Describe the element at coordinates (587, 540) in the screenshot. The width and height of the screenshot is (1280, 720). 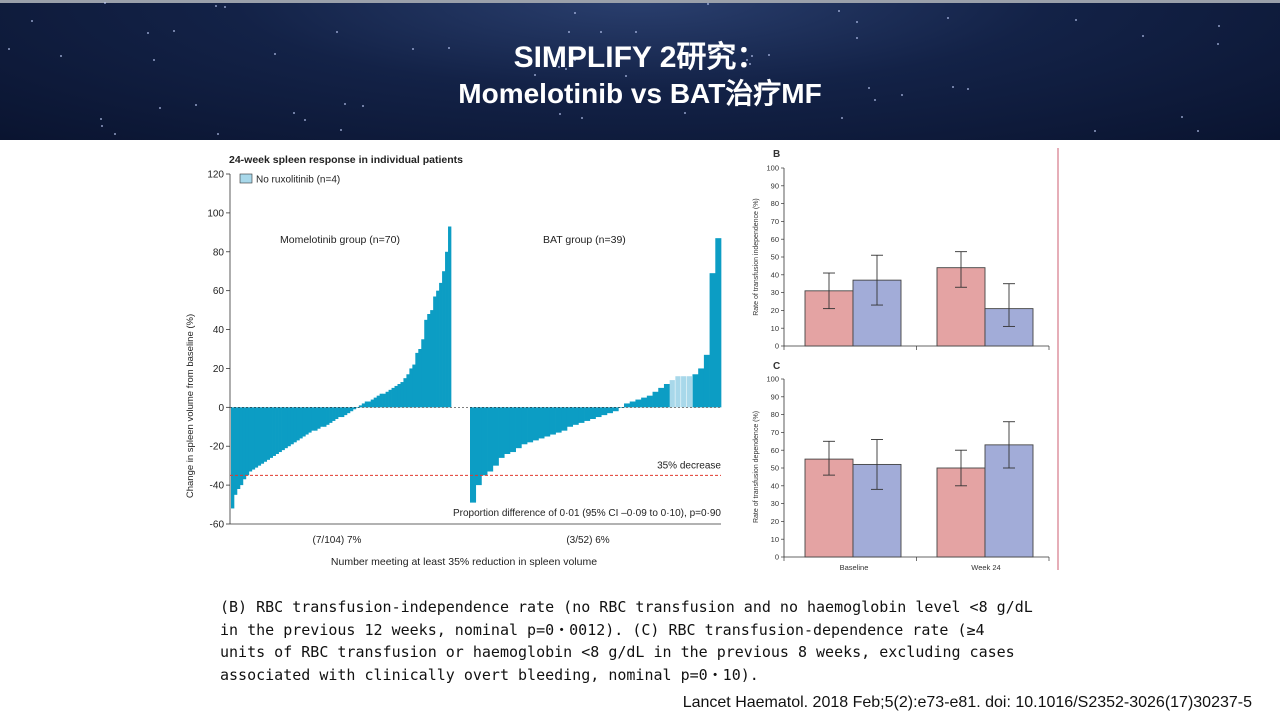
I see `bat-summary: (3/52) 6%` at that location.